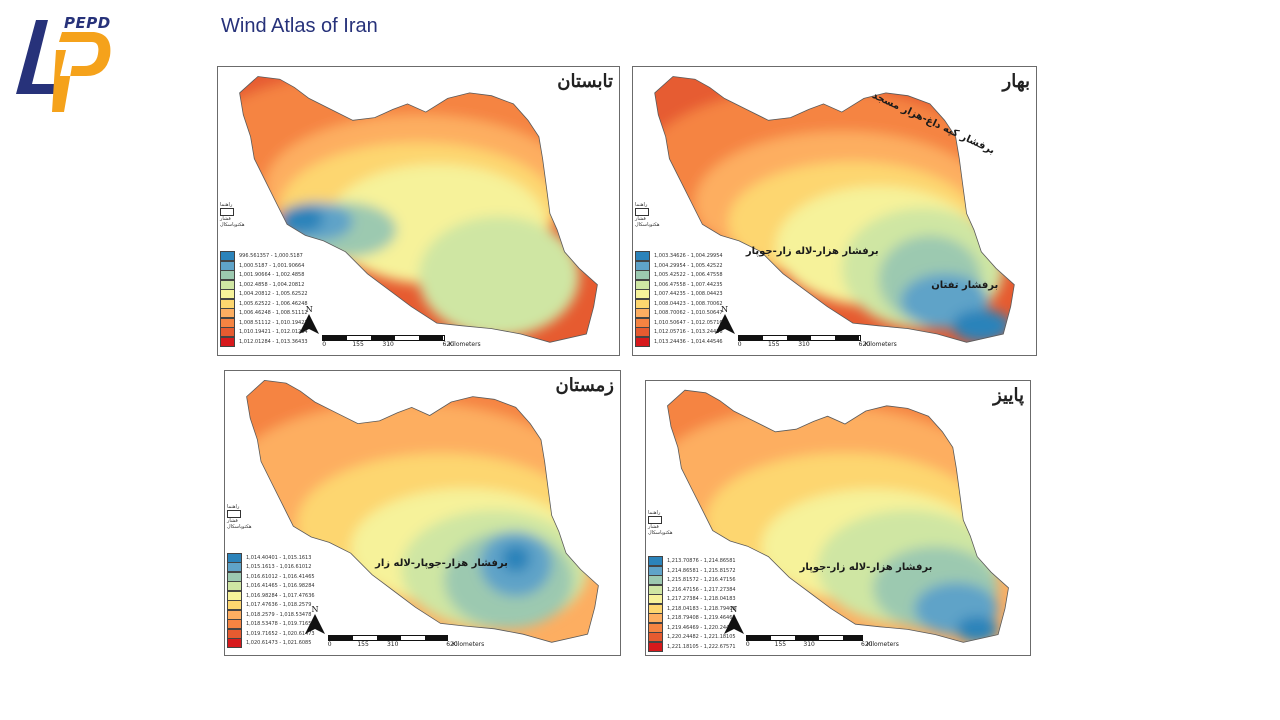 The width and height of the screenshot is (1280, 720). What do you see at coordinates (701, 580) in the screenshot?
I see `legend-label: 1,215.81572 - 1,216.47156` at bounding box center [701, 580].